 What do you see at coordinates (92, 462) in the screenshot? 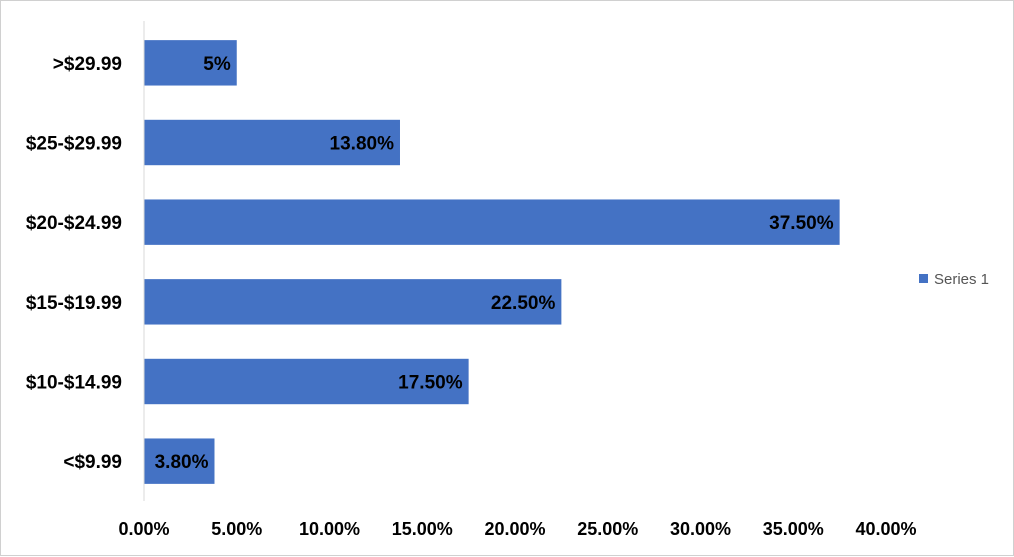
I see `category-label: <$9.99` at bounding box center [92, 462].